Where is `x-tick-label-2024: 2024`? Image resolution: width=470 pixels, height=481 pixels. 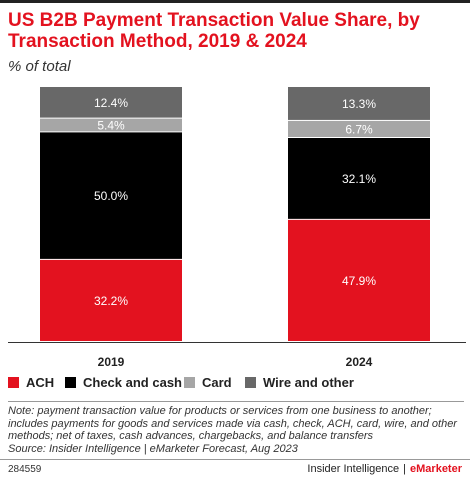
x-tick-label-2024: 2024 is located at coordinates (359, 362).